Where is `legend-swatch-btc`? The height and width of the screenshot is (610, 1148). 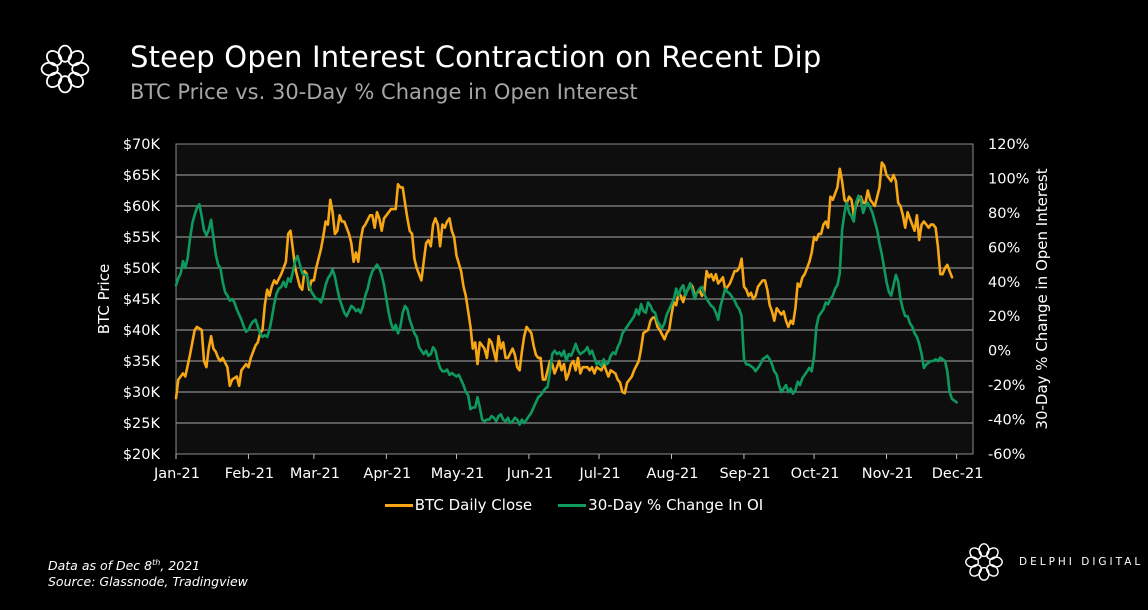 legend-swatch-btc is located at coordinates (398, 505).